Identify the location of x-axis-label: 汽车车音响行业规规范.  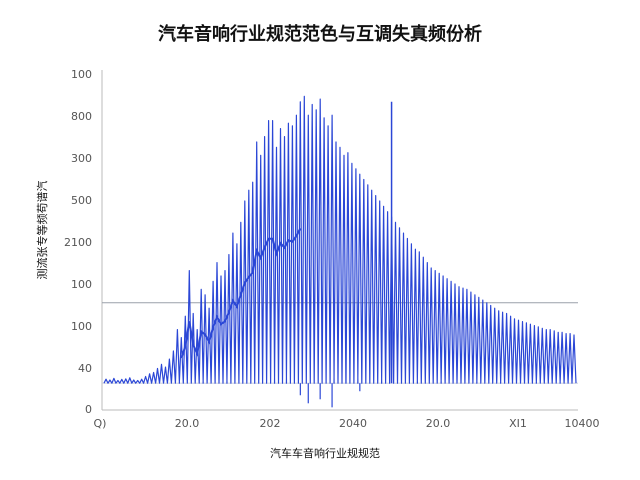
(325, 453).